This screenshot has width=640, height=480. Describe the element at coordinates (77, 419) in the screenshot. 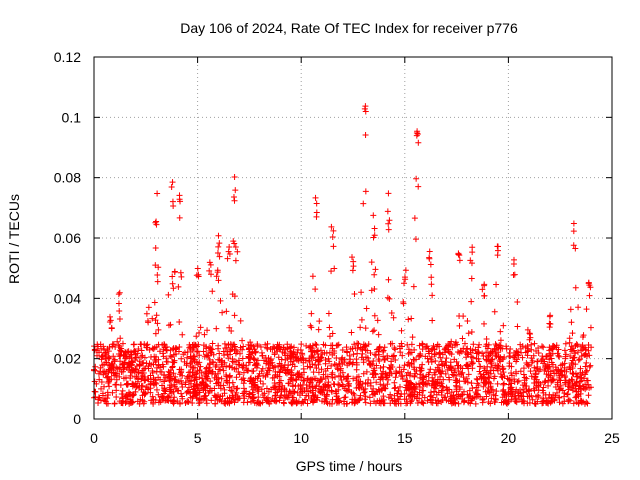

I see `y-tick-label: 0` at that location.